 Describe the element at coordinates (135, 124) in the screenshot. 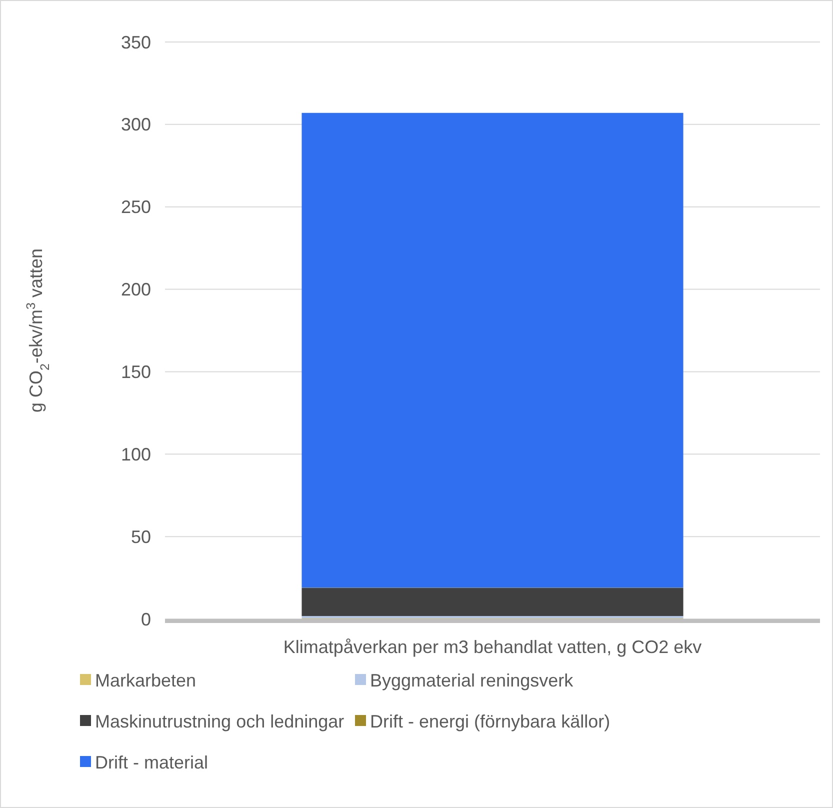

I see `y-tick-label: 300` at that location.